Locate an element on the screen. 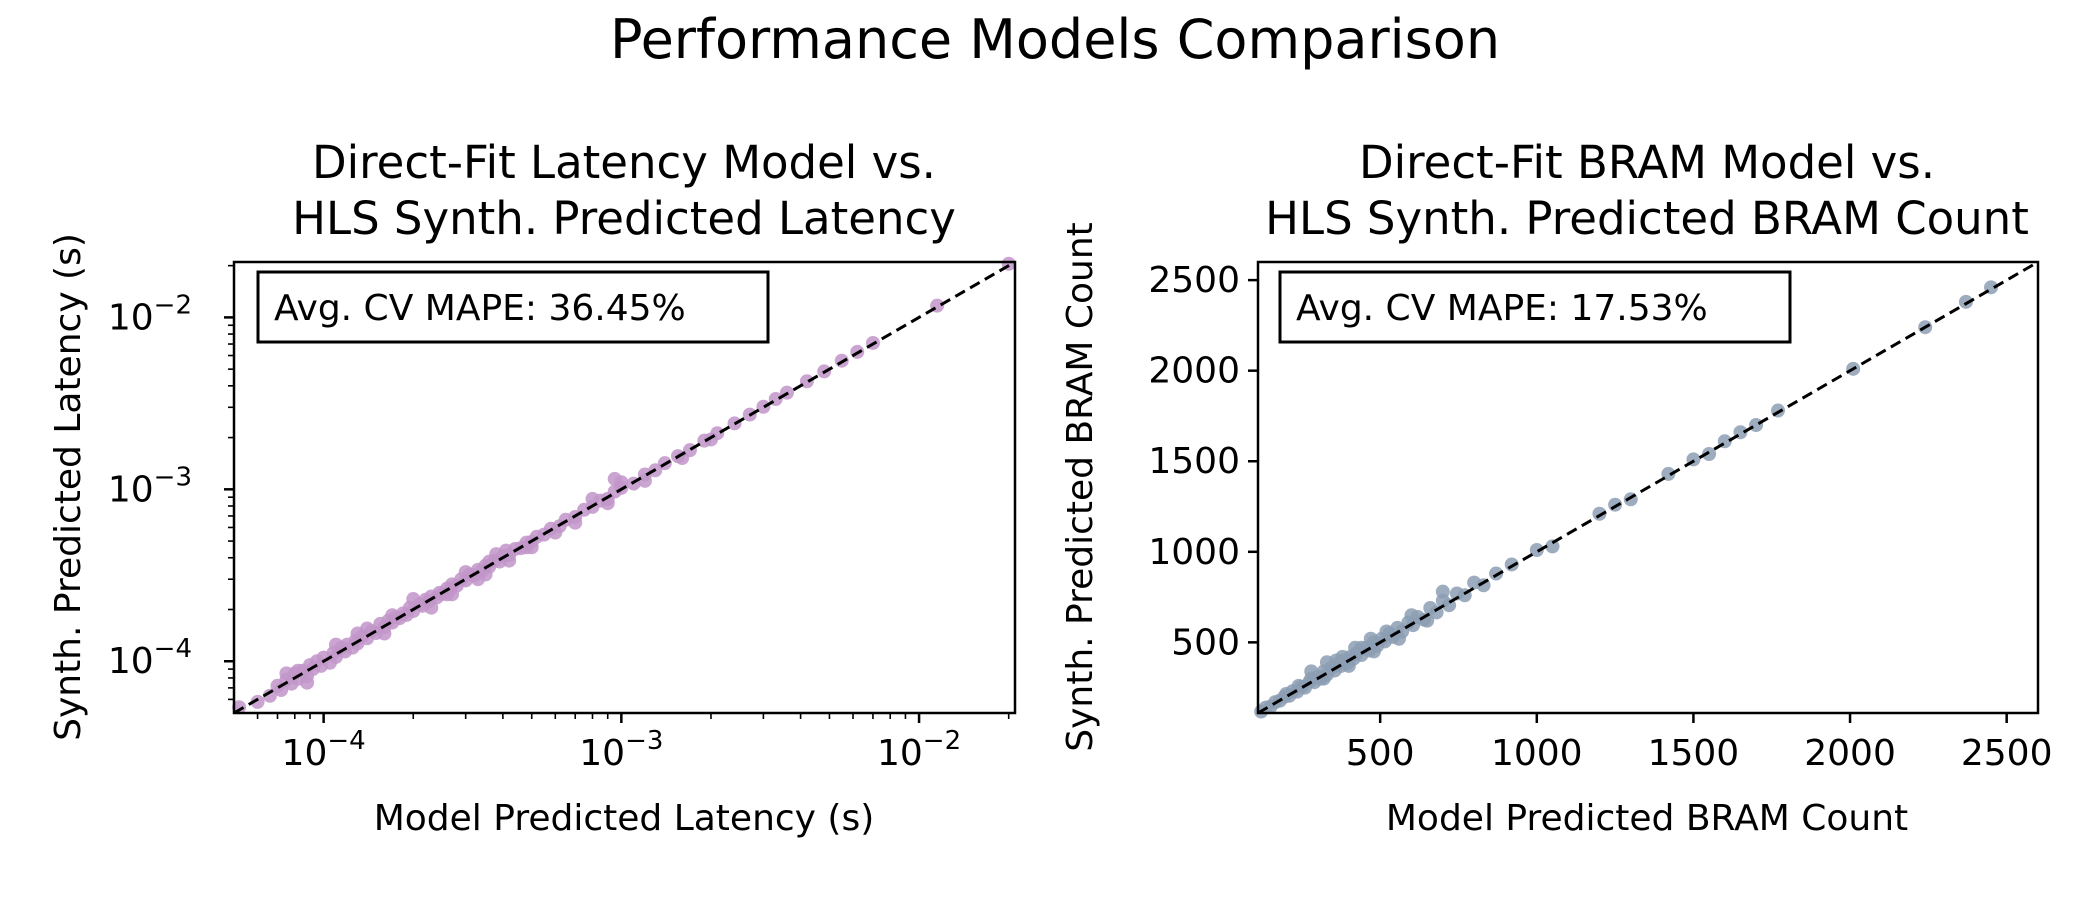 This screenshot has width=2100, height=900. latency-y-tick-label-0: 10⁻⁴ is located at coordinates (150, 658).